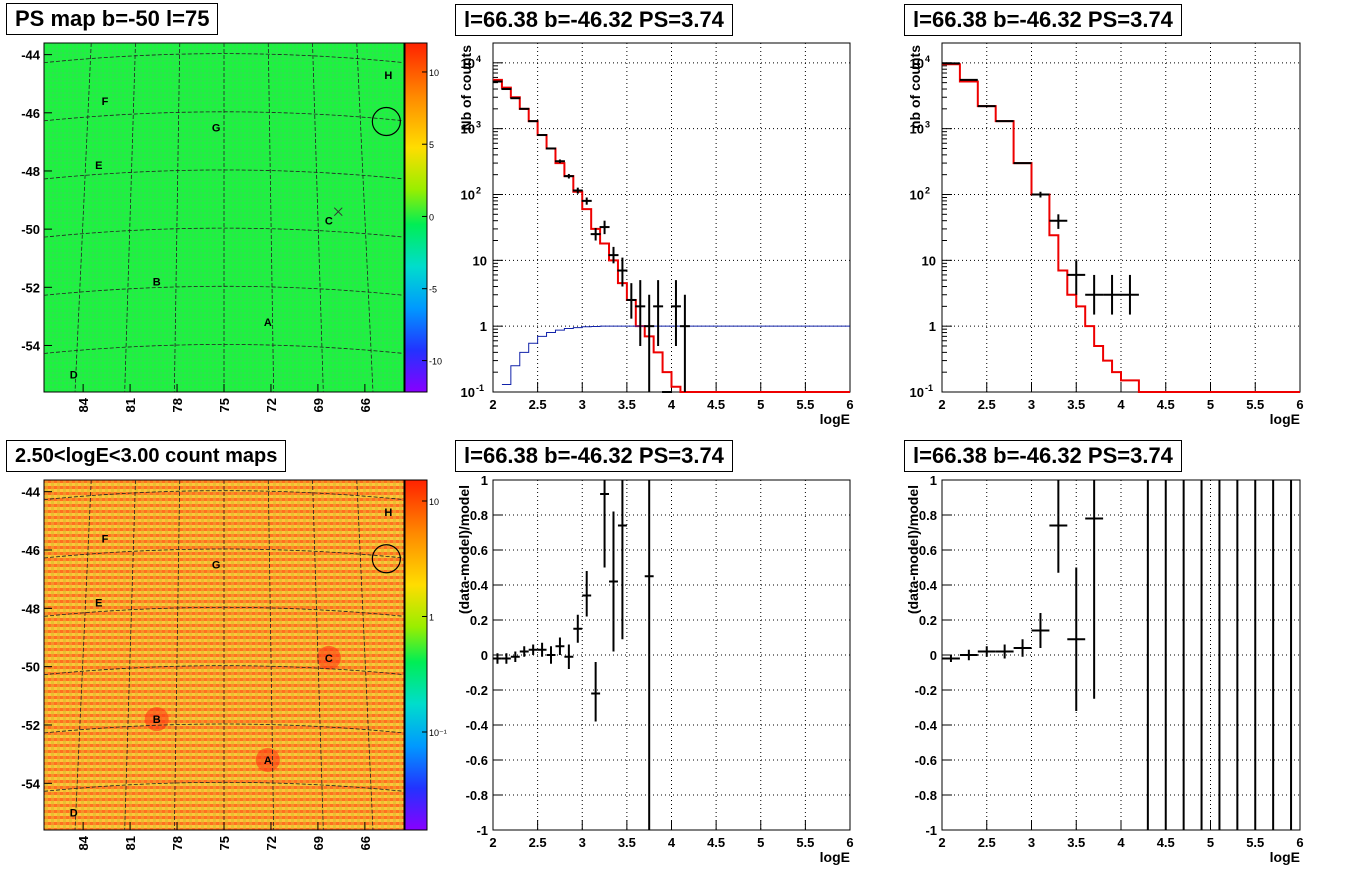 Image resolution: width=1348 pixels, height=875 pixels. What do you see at coordinates (431, 145) in the screenshot?
I see `colorbar-tick-label: 5` at bounding box center [431, 145].